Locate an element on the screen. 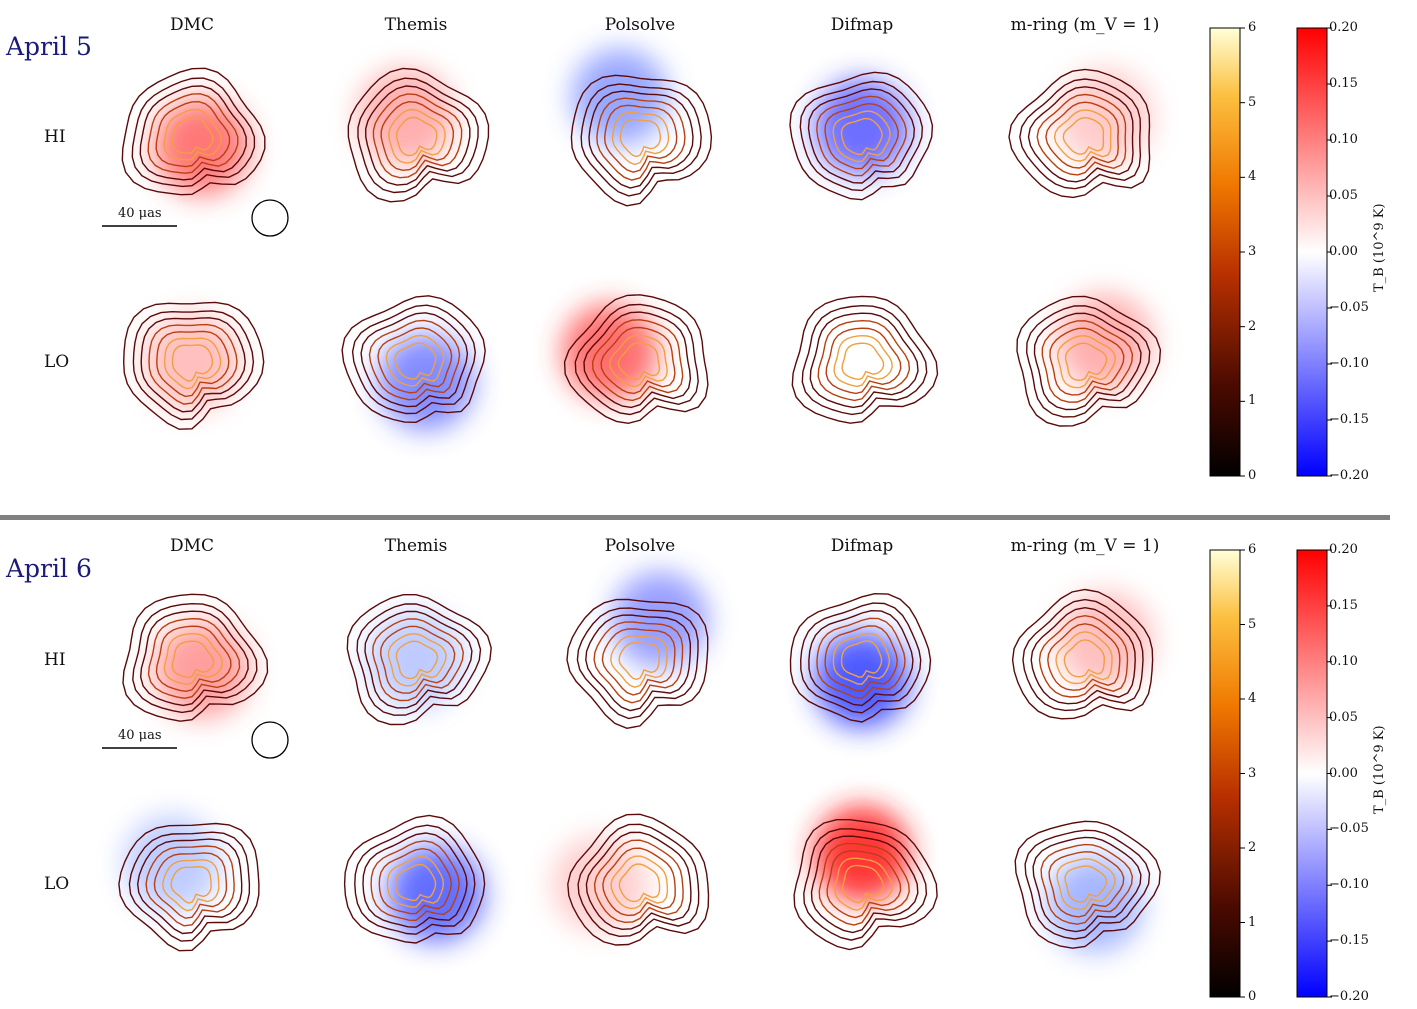  colorbar-label: T_B (10^9 K) is located at coordinates (1379, 247).